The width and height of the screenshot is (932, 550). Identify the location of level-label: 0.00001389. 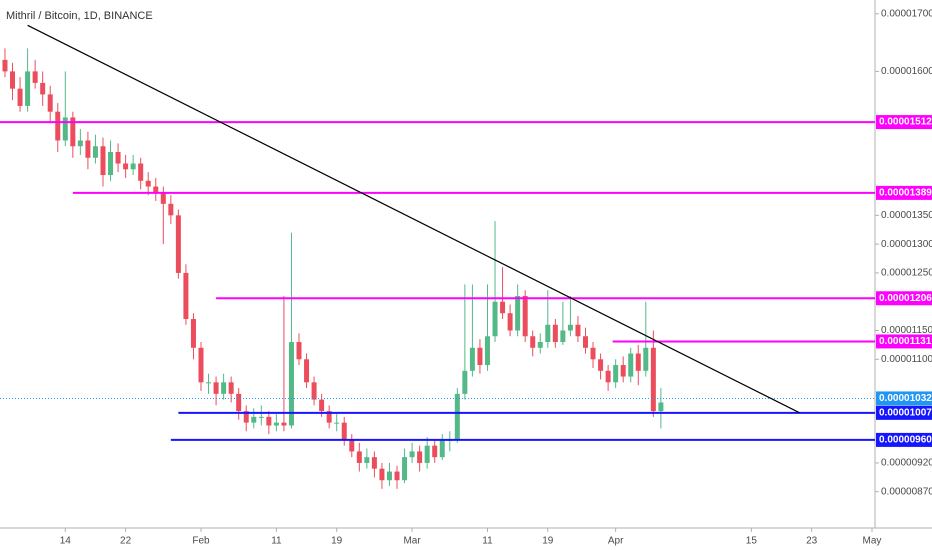
(905, 193).